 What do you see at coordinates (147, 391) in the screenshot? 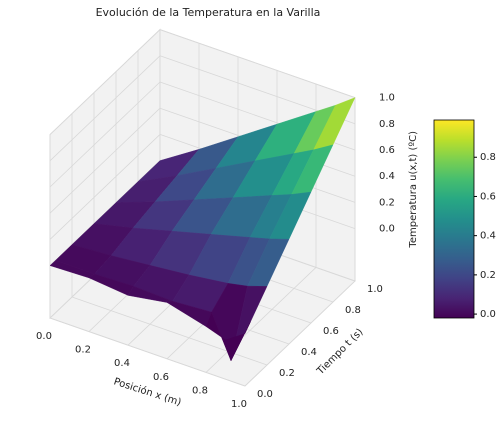
I see `x-axis-label: Posición x (m)` at bounding box center [147, 391].